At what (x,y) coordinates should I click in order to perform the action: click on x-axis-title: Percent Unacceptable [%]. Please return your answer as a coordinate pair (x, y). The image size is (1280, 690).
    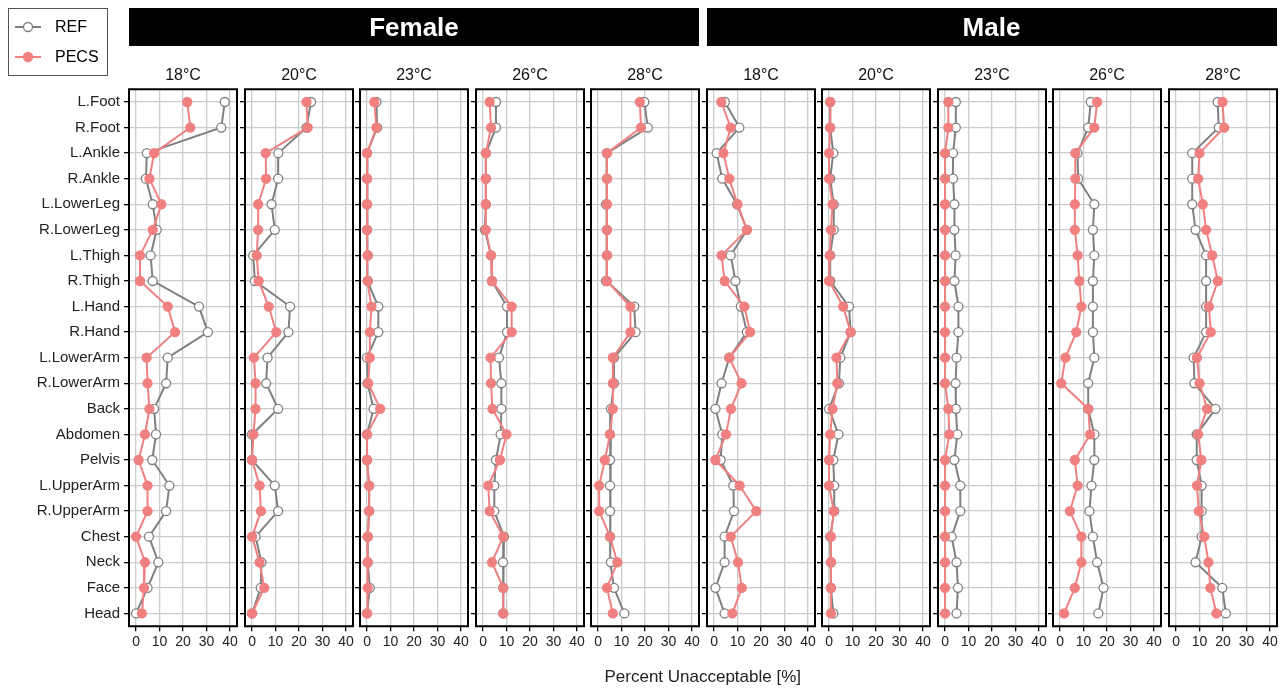
    Looking at the image, I should click on (703, 677).